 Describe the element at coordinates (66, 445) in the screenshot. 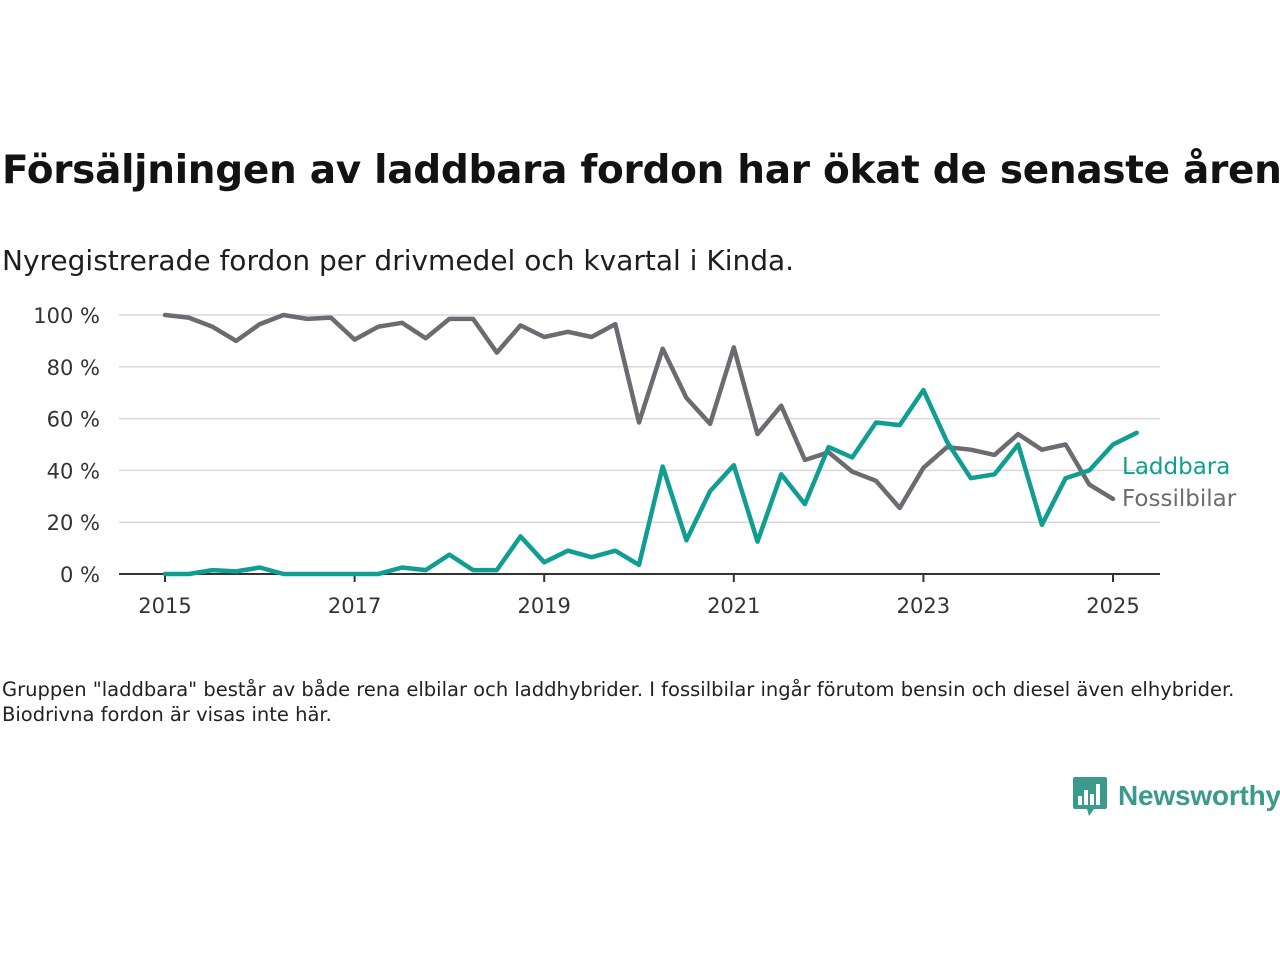

I see `y-axis: 0 % 20 % 40 % 60 % 80 % 100 %` at that location.